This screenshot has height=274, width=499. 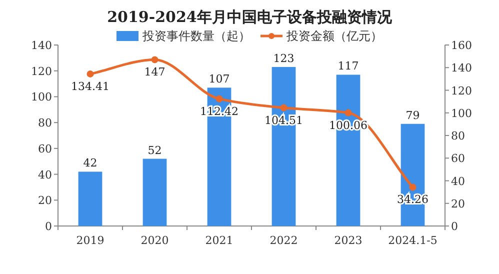 I want to click on y-tick-label: 60, so click(x=45, y=149).